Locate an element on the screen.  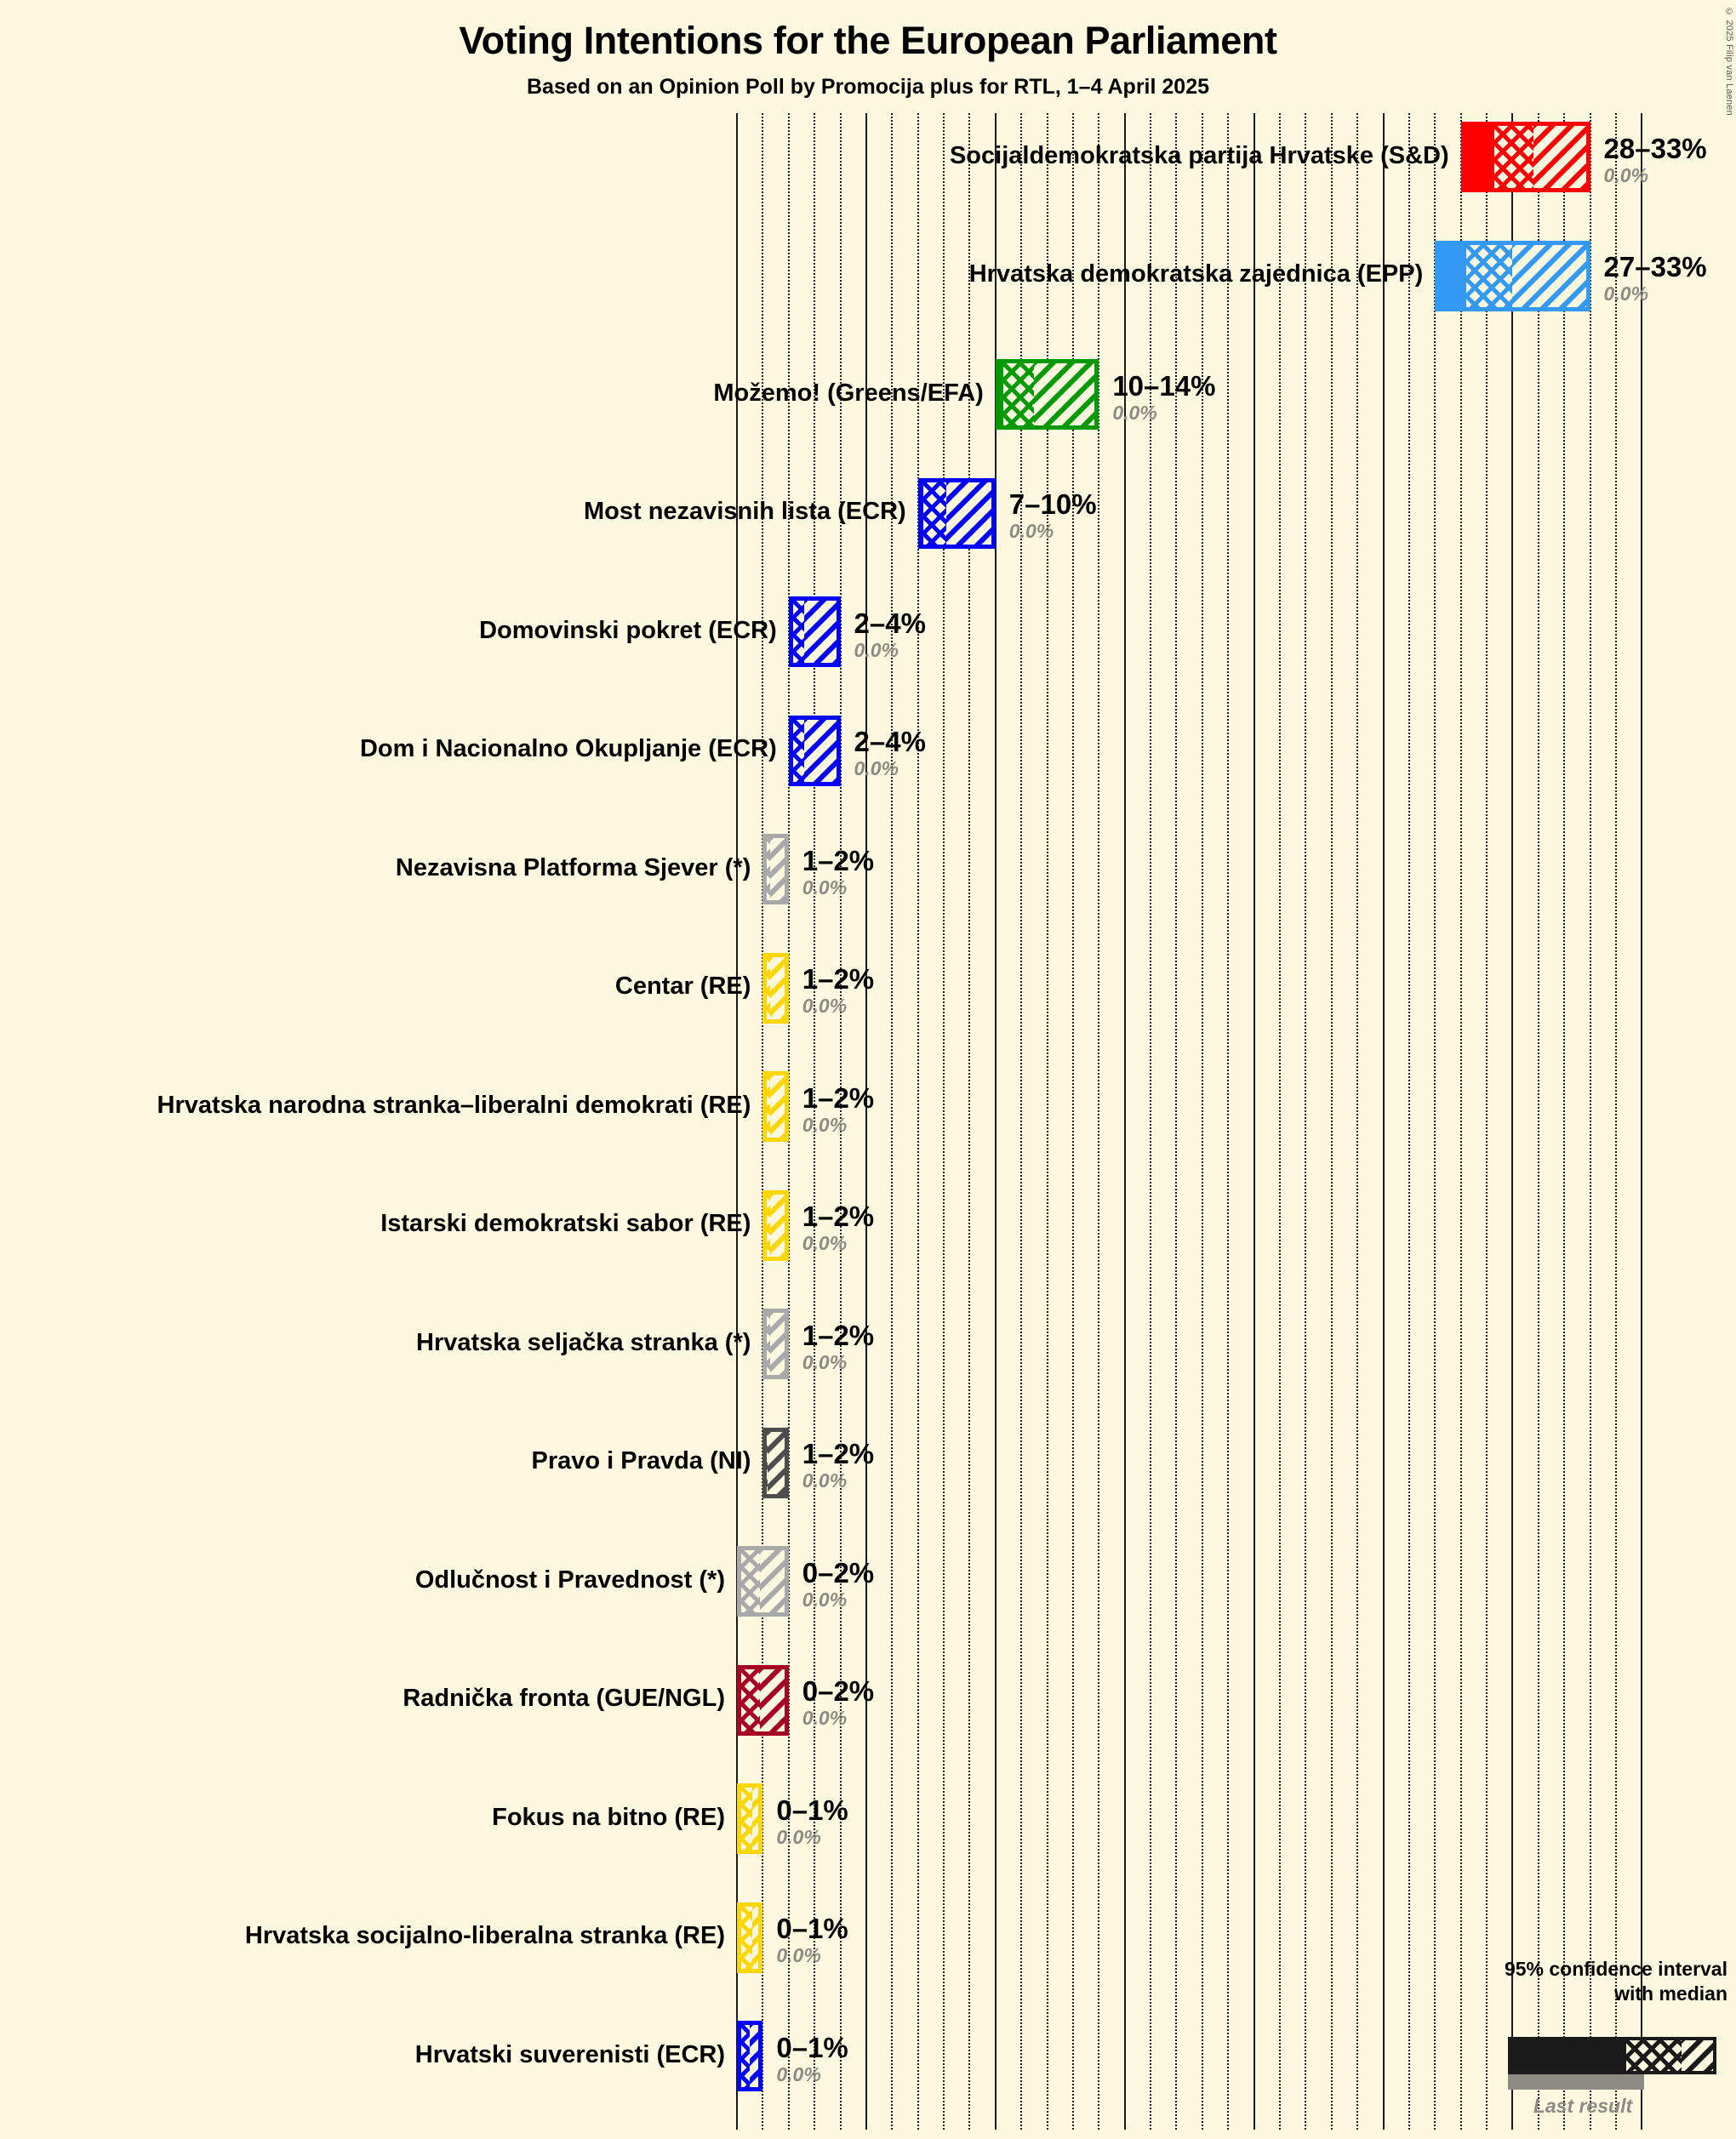
chart-row: Most nezavisnih lista (ECR) 7–10% 0.0% is located at coordinates (868, 513).